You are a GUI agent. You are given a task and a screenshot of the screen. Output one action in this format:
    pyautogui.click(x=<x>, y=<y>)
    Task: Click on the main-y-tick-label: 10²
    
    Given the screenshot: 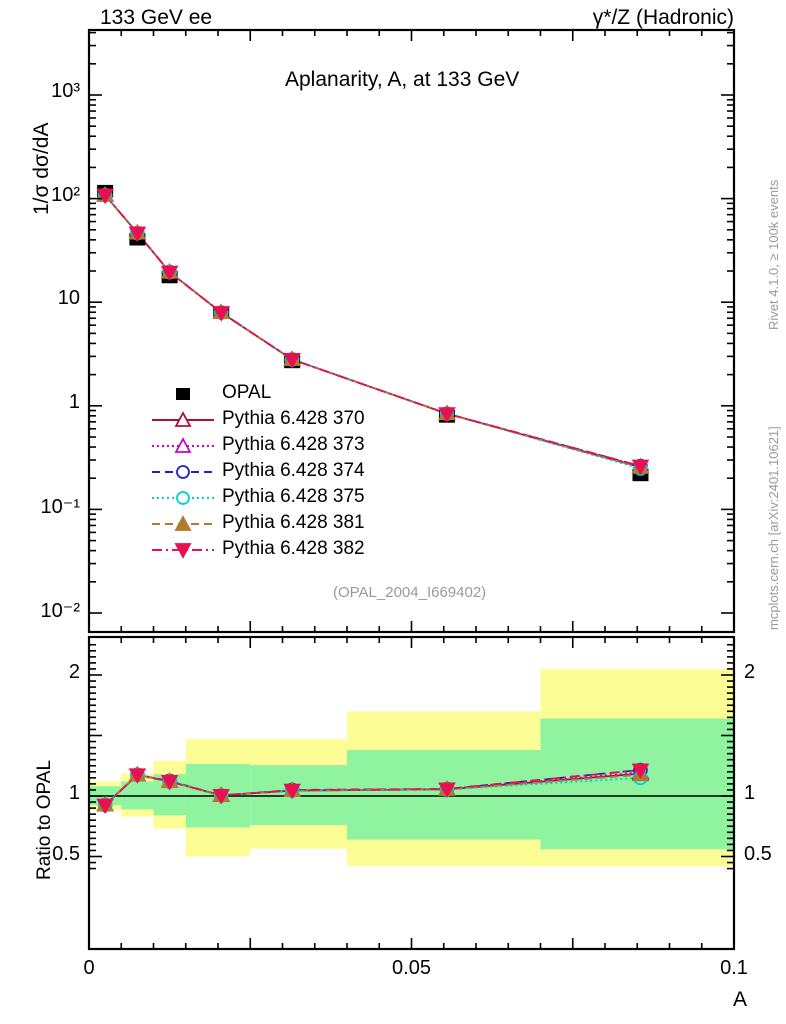 What is the action you would take?
    pyautogui.click(x=65, y=194)
    